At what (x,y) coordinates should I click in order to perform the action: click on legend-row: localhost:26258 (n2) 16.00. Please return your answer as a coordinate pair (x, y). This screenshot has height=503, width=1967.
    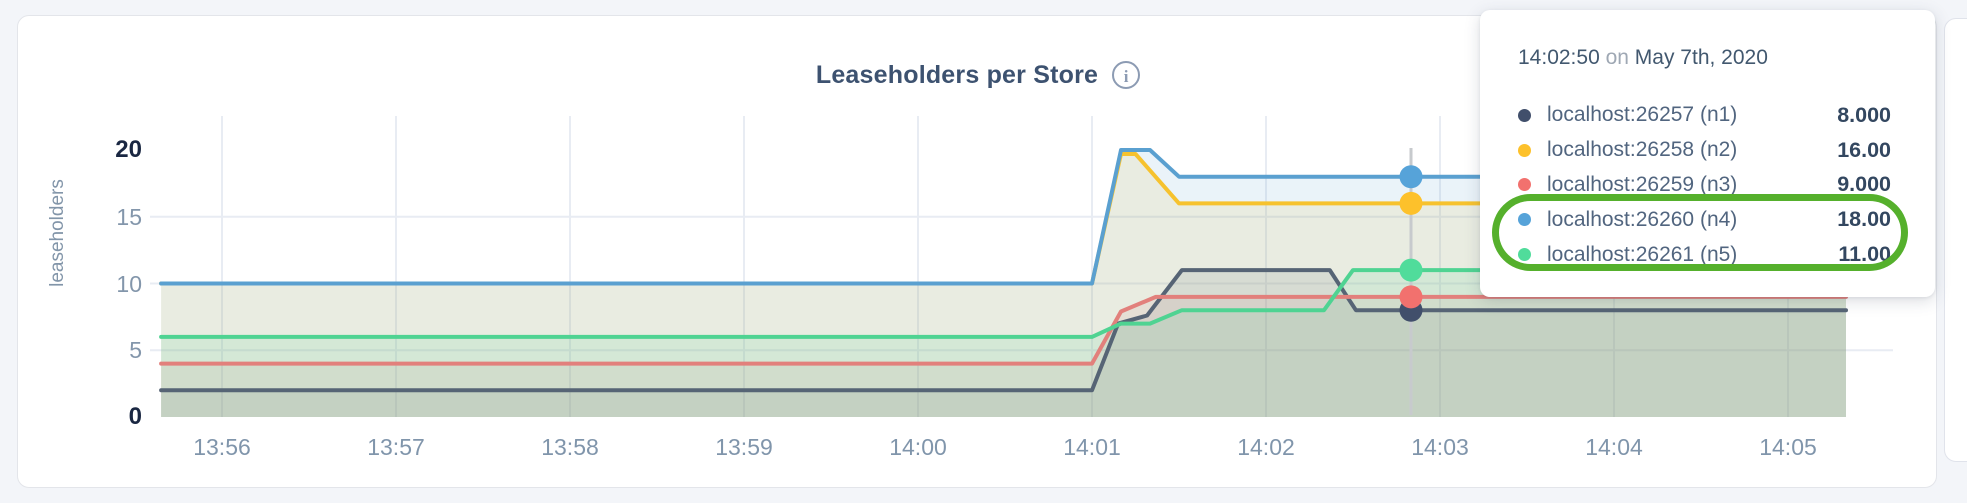
    Looking at the image, I should click on (1704, 150).